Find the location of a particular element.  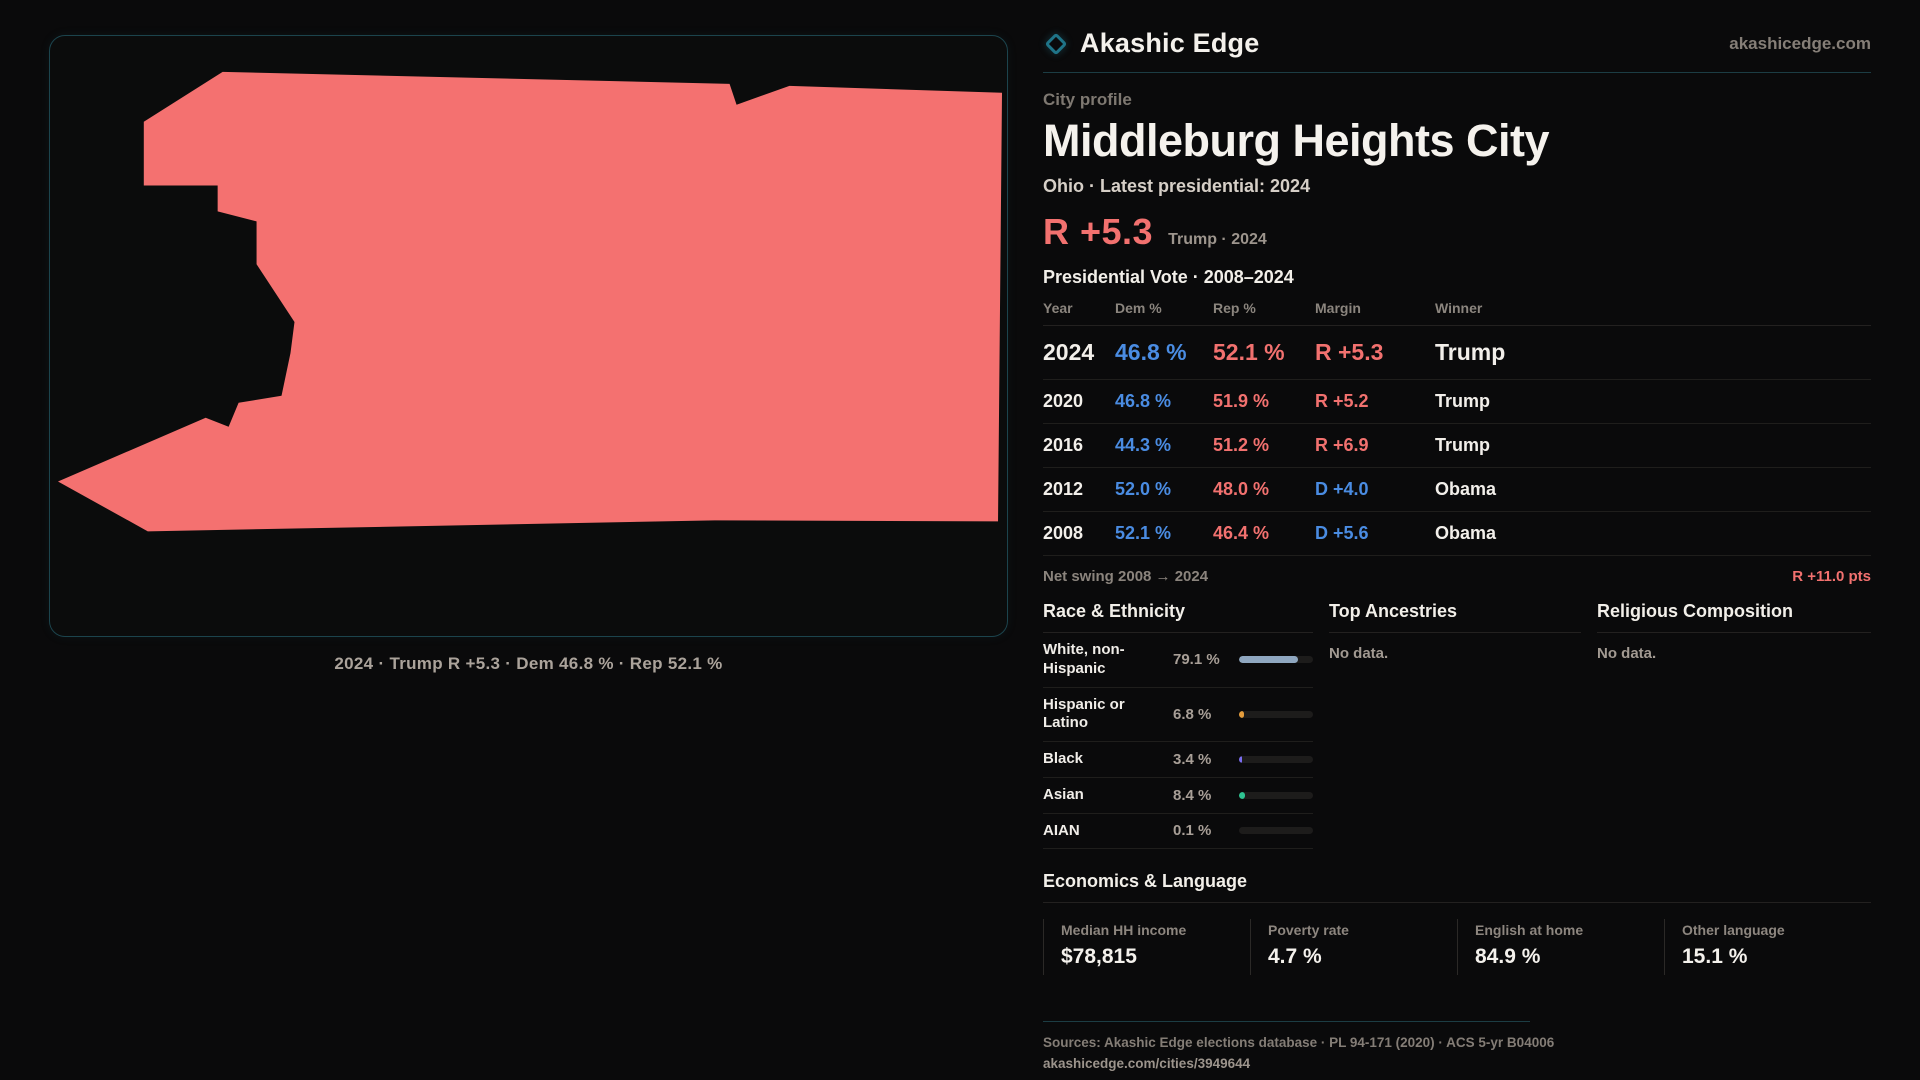

top-ancestries-section: Top Ancestries No data. is located at coordinates (1455, 725).